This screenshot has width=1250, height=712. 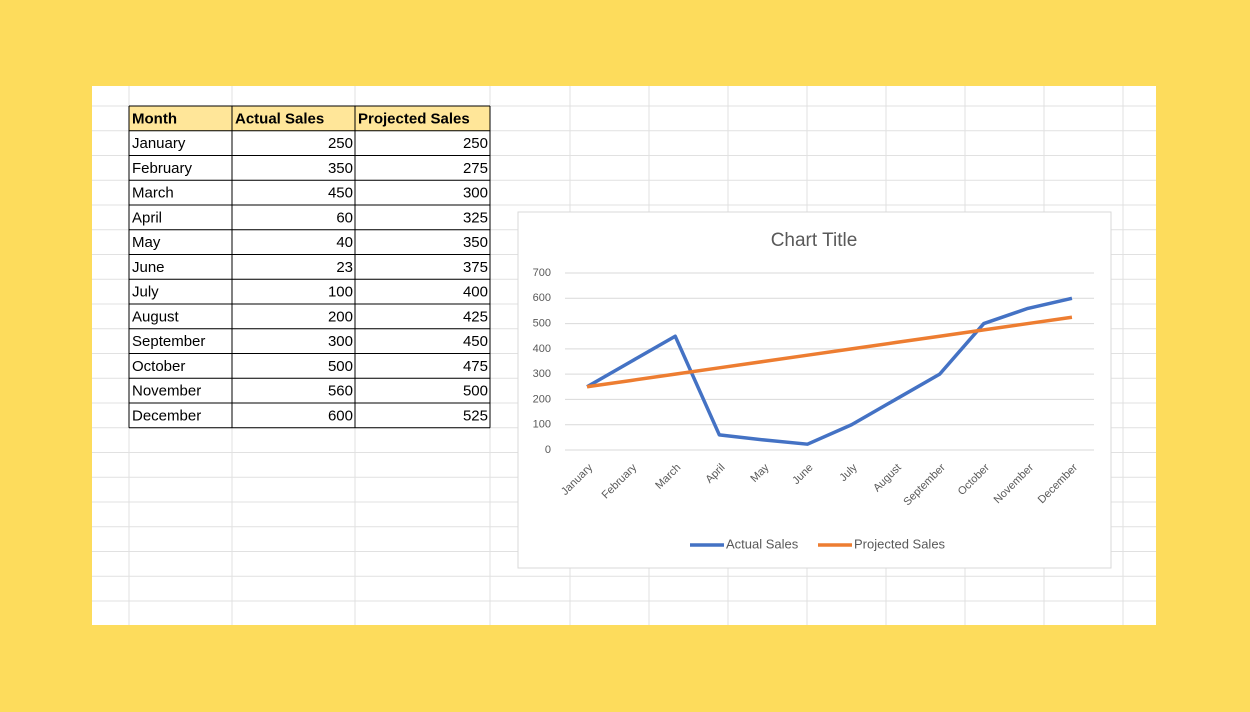 What do you see at coordinates (340, 415) in the screenshot?
I see `number-cell: 600` at bounding box center [340, 415].